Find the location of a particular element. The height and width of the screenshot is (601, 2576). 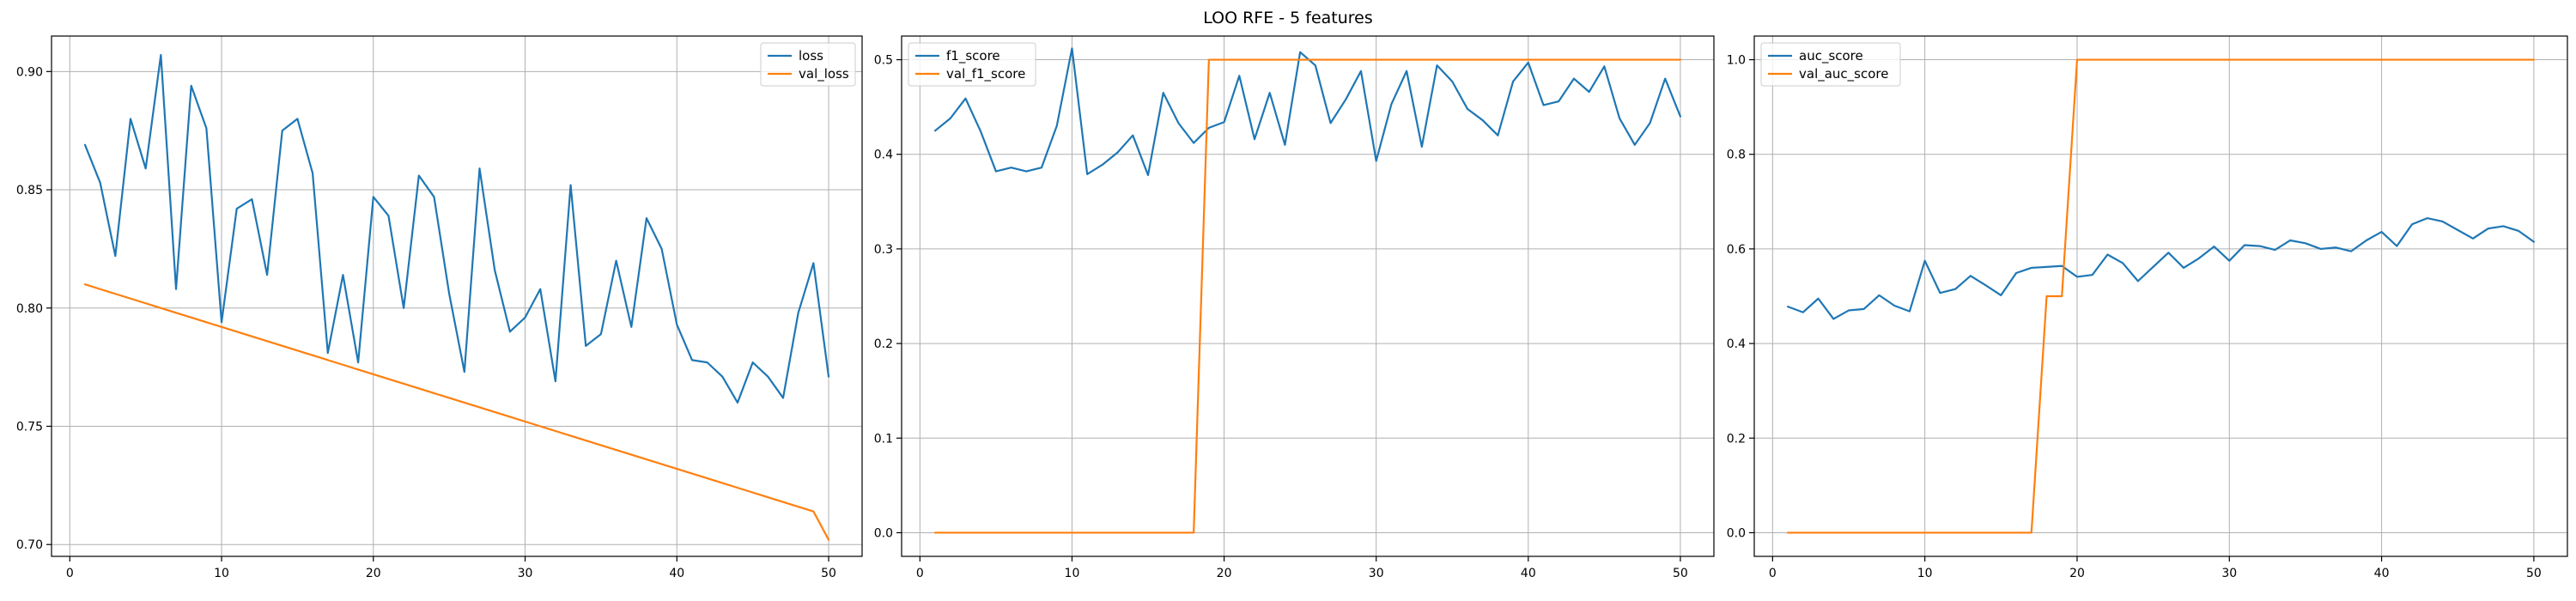

y-tick-label: 0.1 is located at coordinates (884, 439).